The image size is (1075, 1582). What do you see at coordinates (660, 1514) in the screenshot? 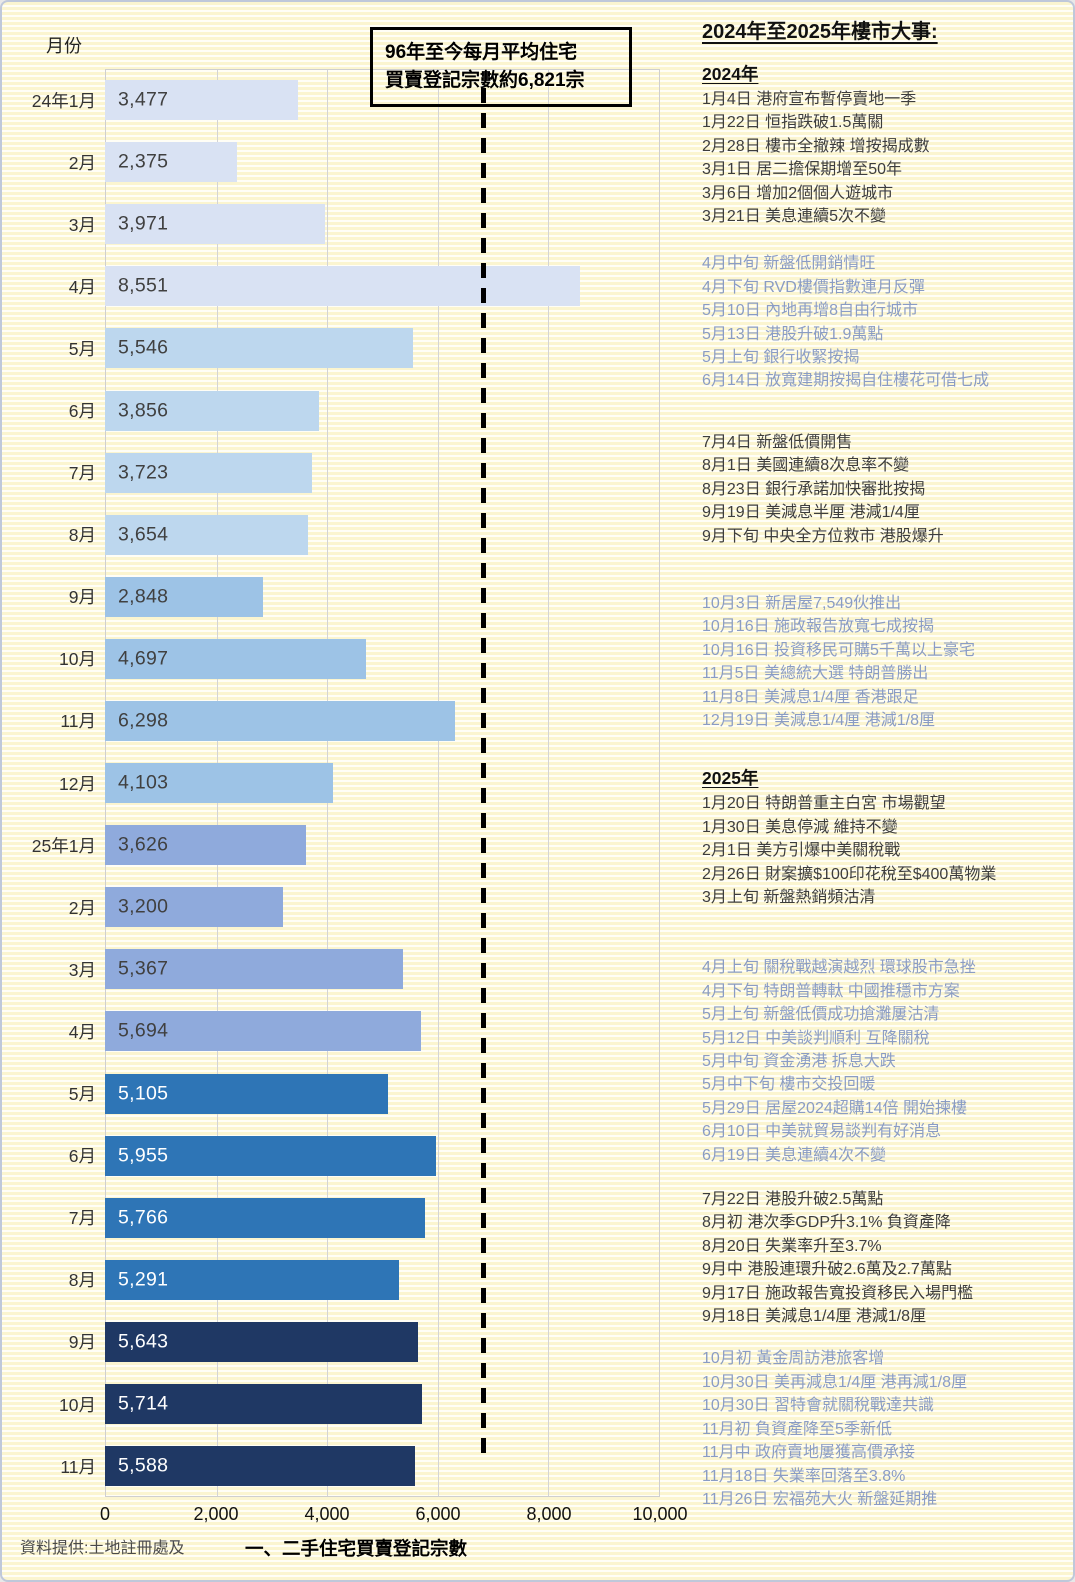
I see `x-axis-tick-label: 10,000` at bounding box center [660, 1514].